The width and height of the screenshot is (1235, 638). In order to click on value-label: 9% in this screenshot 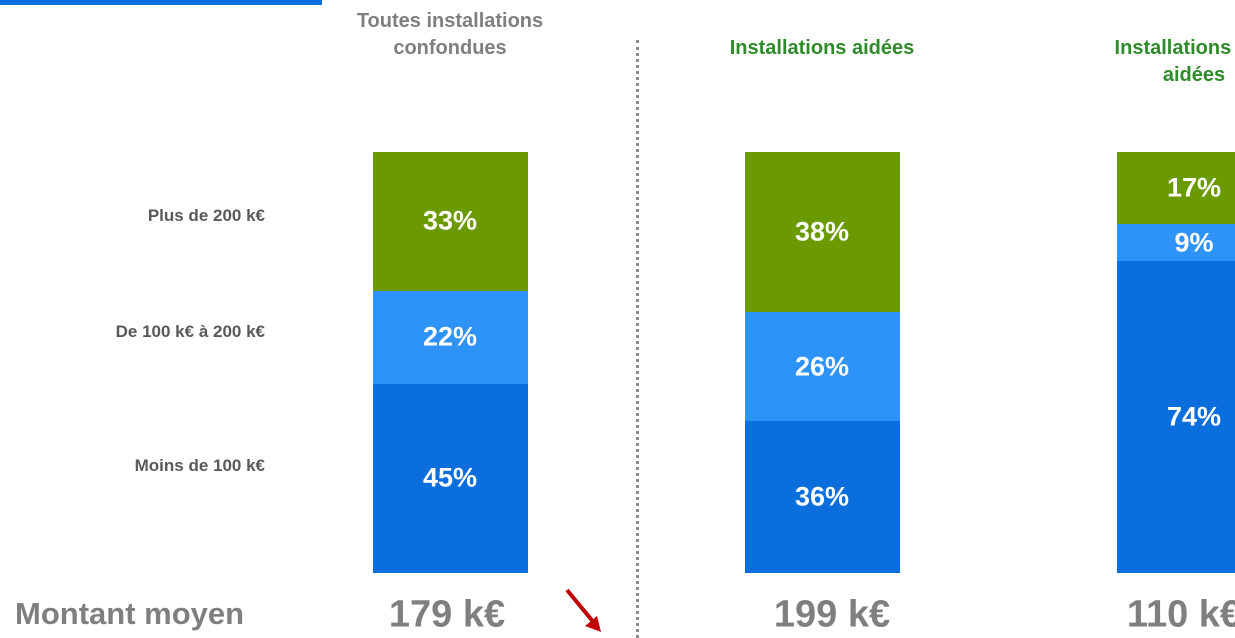, I will do `click(1194, 242)`.